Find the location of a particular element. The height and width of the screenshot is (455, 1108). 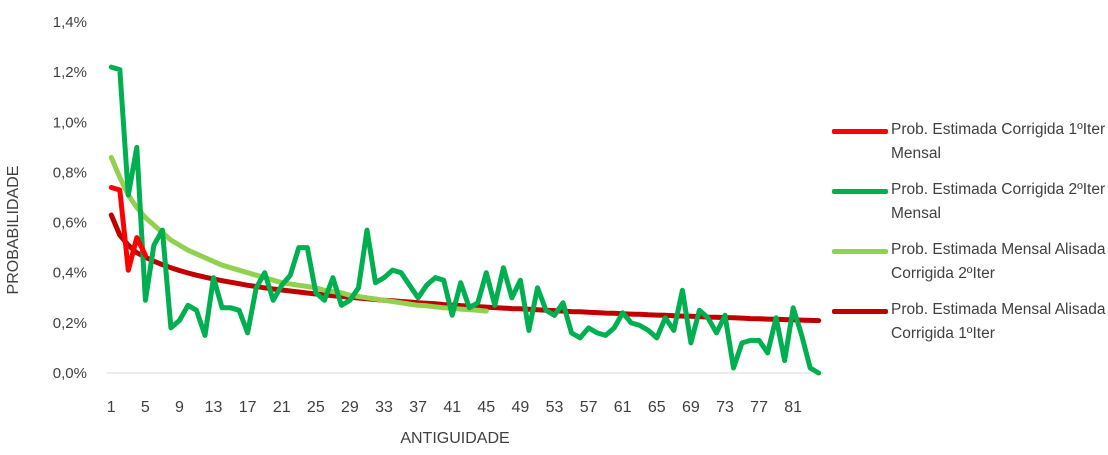

x-axis-label: ANTIGUIDADE is located at coordinates (455, 438).